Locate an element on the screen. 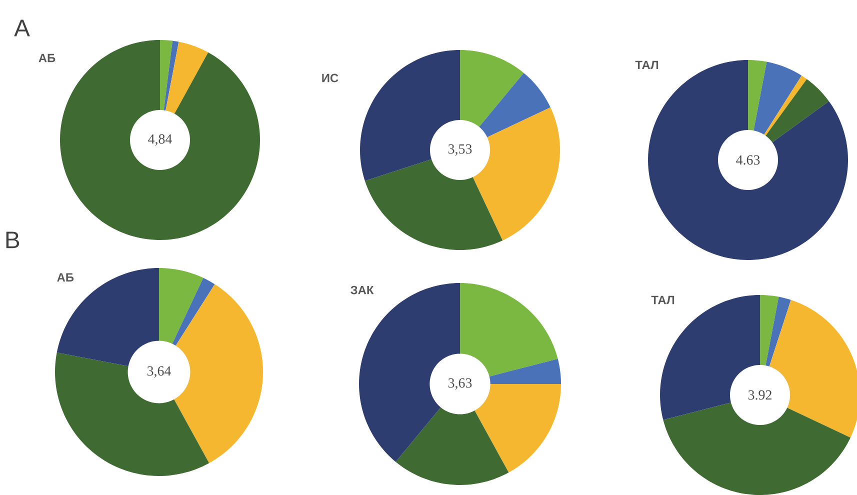  text: А is located at coordinates (22, 28).